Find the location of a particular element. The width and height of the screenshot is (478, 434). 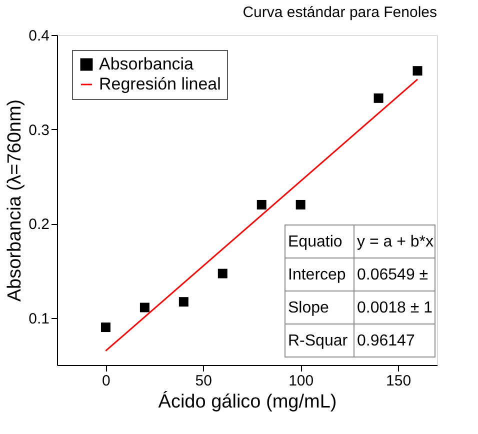

annotation: Equatio is located at coordinates (315, 242).